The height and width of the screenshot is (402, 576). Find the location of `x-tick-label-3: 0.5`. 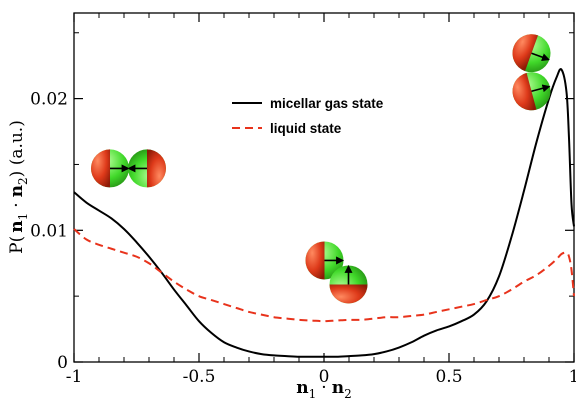

x-tick-label-3: 0.5 is located at coordinates (448, 377).